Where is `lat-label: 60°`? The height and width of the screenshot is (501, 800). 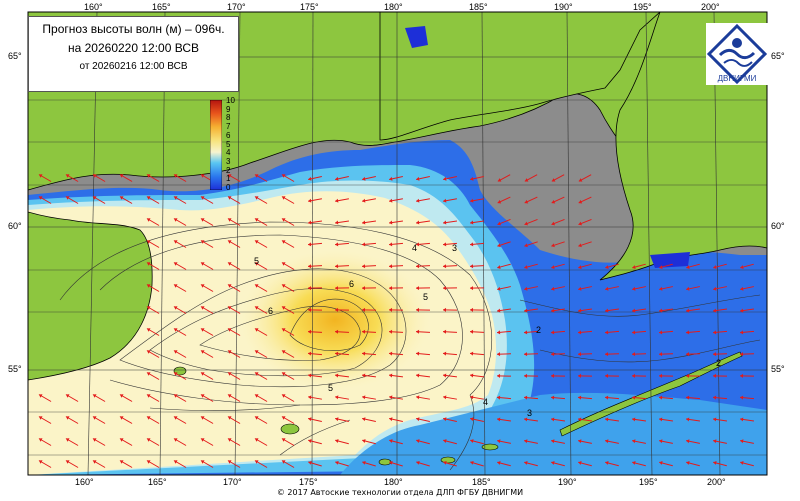 lat-label: 60° is located at coordinates (15, 226).